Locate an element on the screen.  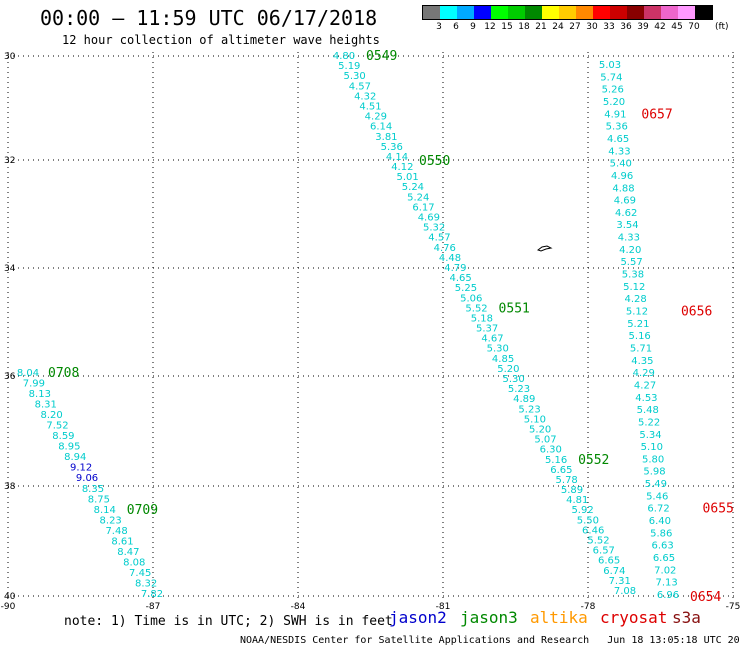
wave-height-label: 5.46 is located at coordinates (657, 496).